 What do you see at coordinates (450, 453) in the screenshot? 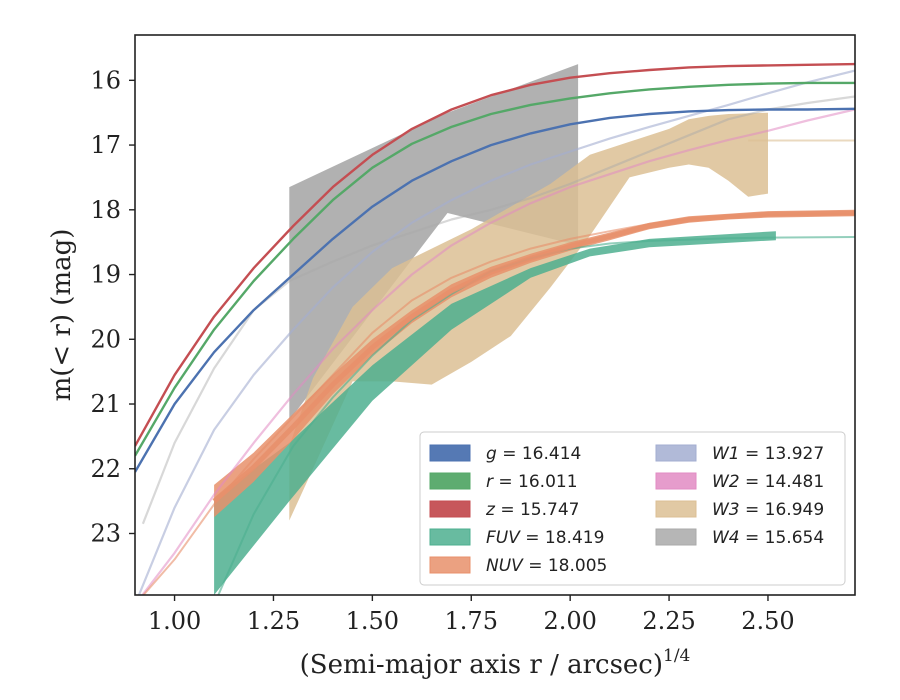
I see `legend-swatch-g` at bounding box center [450, 453].